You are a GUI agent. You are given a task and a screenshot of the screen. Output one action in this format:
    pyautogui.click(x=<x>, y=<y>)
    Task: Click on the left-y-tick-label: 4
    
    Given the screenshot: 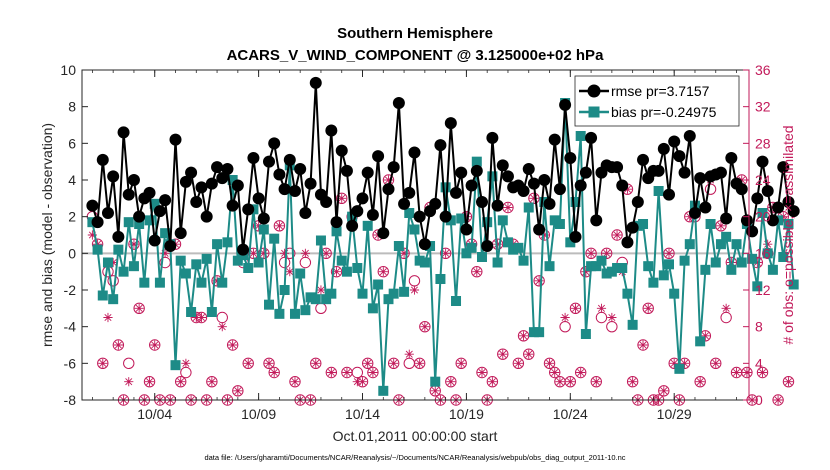 What is the action you would take?
    pyautogui.click(x=72, y=180)
    